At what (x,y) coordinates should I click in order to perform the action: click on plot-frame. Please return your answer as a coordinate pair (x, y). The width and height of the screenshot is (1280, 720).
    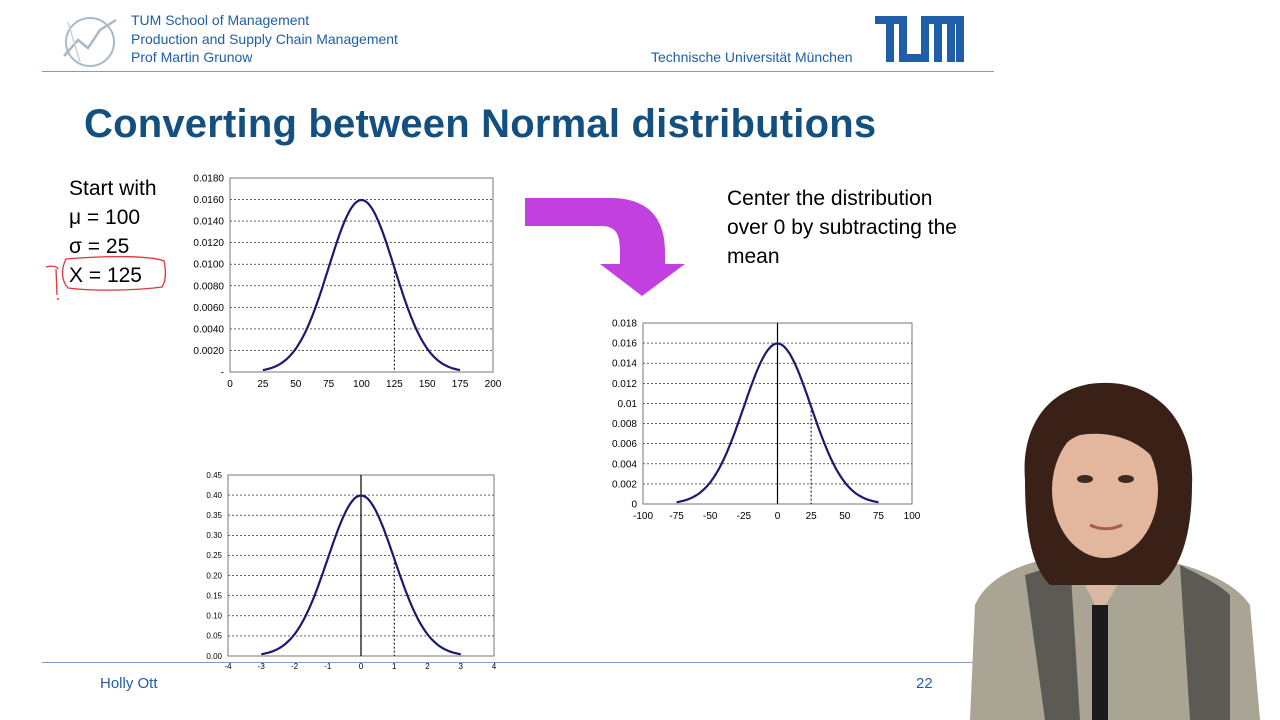
    Looking at the image, I should click on (361, 275).